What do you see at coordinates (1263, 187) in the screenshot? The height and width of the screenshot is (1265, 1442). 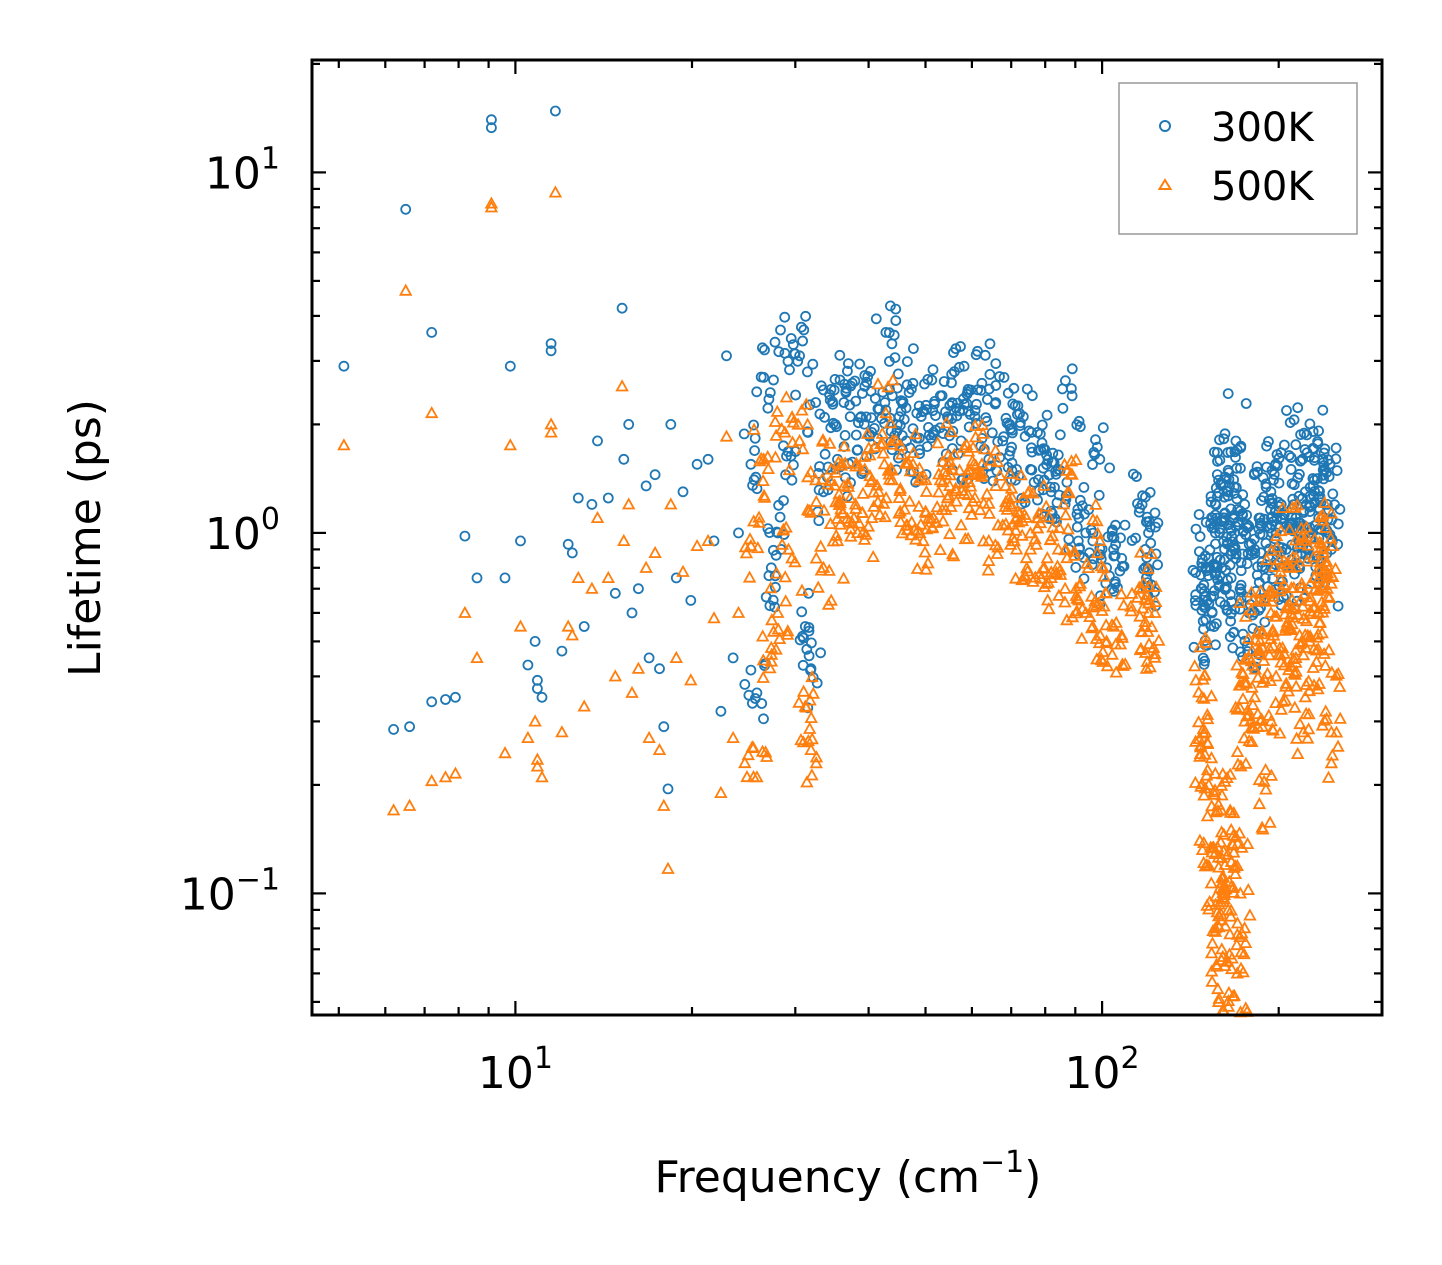 I see `legend-label-500k: 500K` at bounding box center [1263, 187].